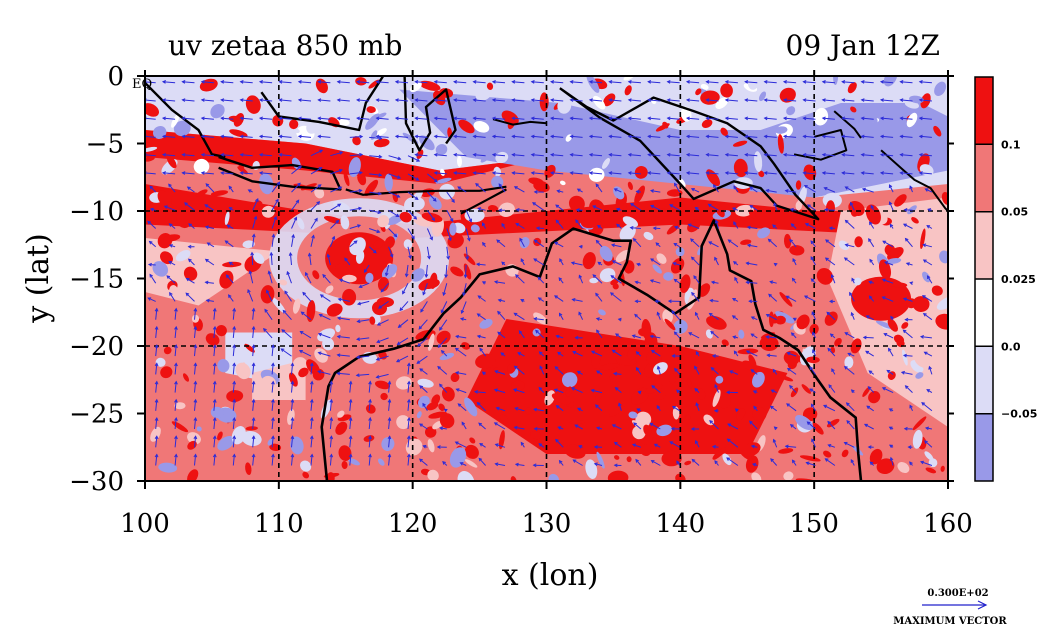 The image size is (1056, 631). What do you see at coordinates (984, 447) in the screenshot?
I see `colorbar-segment` at bounding box center [984, 447].